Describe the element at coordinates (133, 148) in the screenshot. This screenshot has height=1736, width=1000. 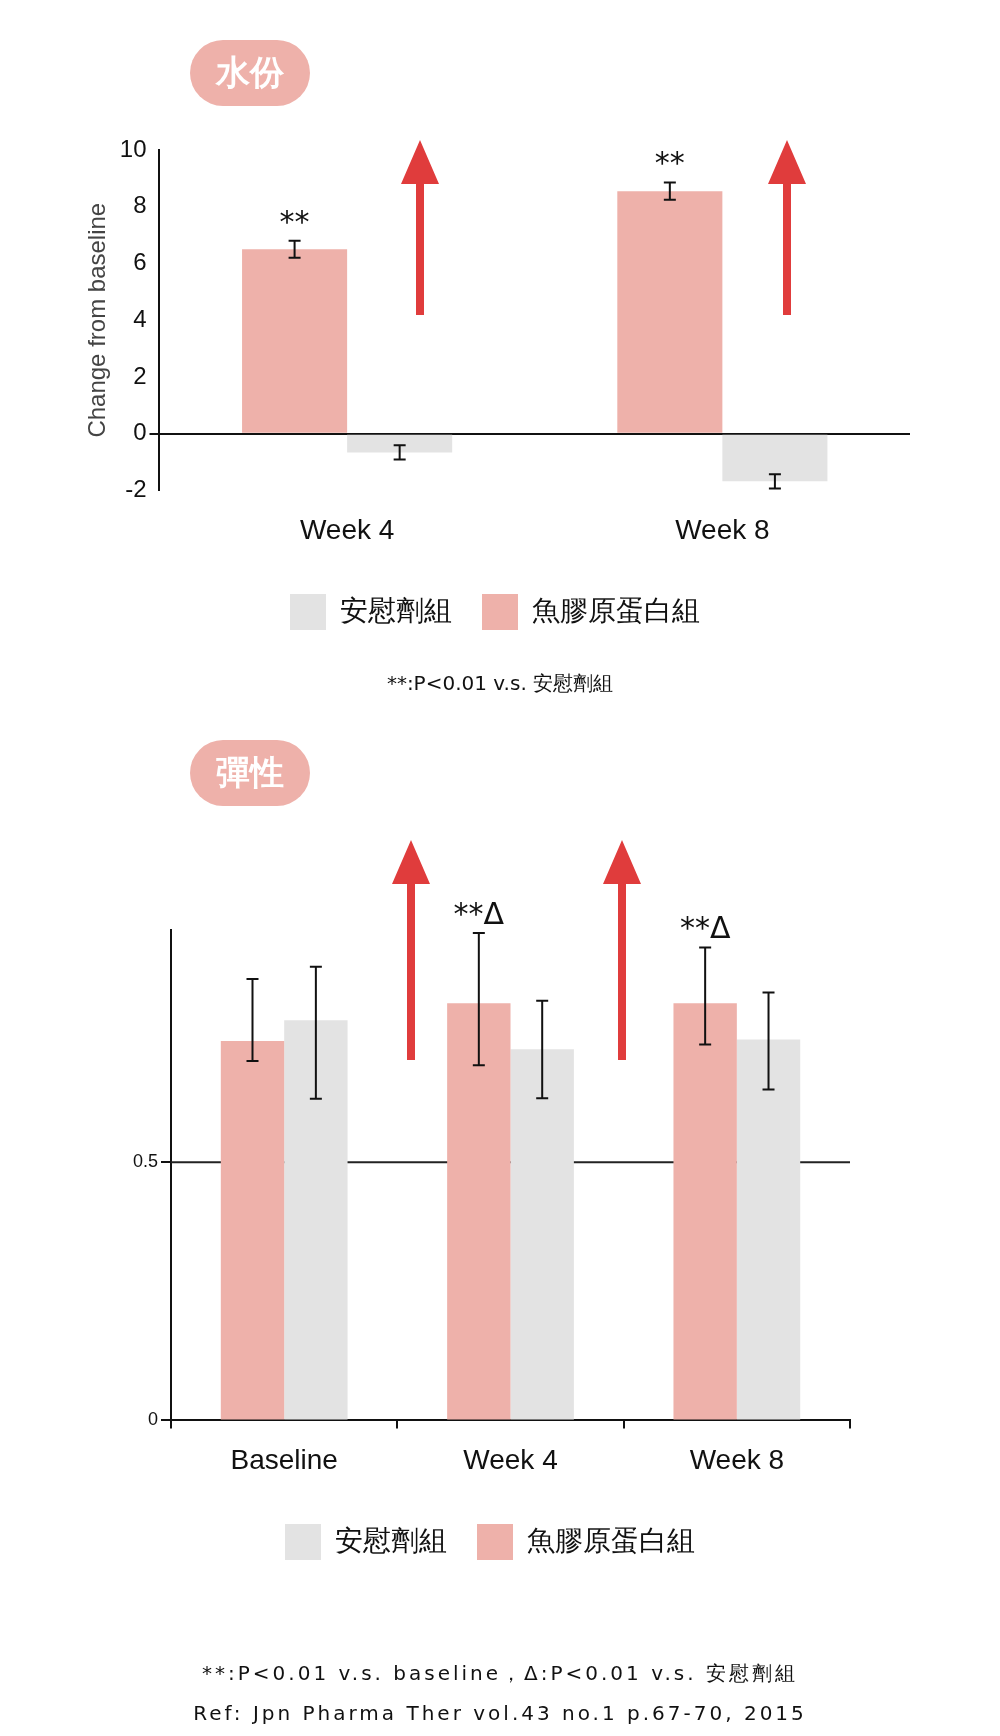
I see `y-tick-label: 10` at that location.